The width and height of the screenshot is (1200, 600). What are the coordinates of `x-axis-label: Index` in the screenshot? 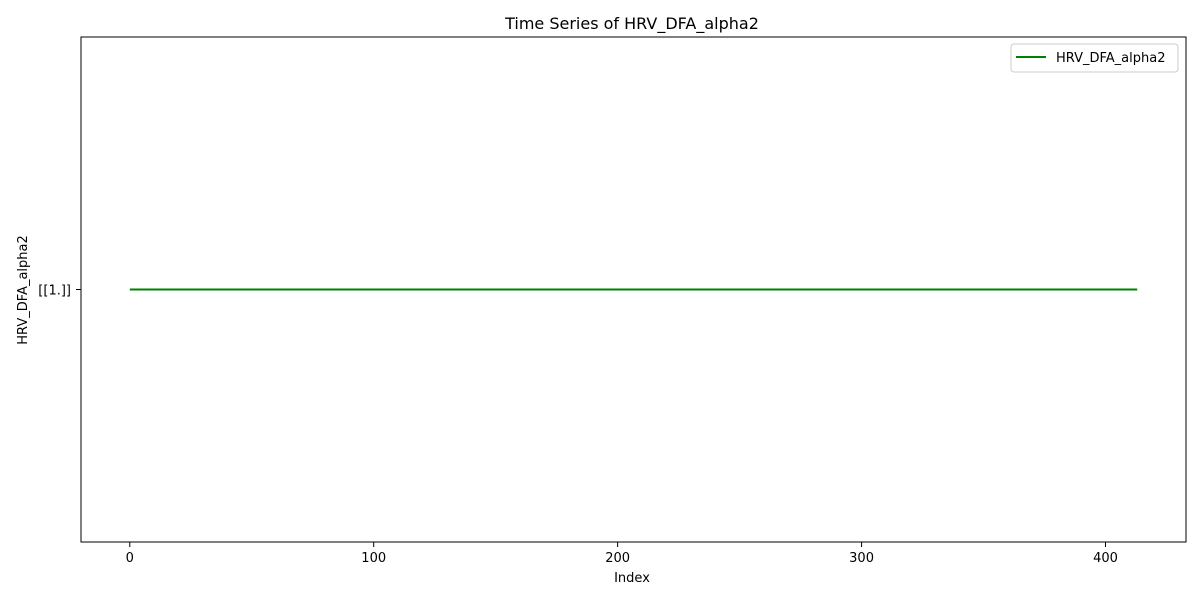 It's located at (632, 578).